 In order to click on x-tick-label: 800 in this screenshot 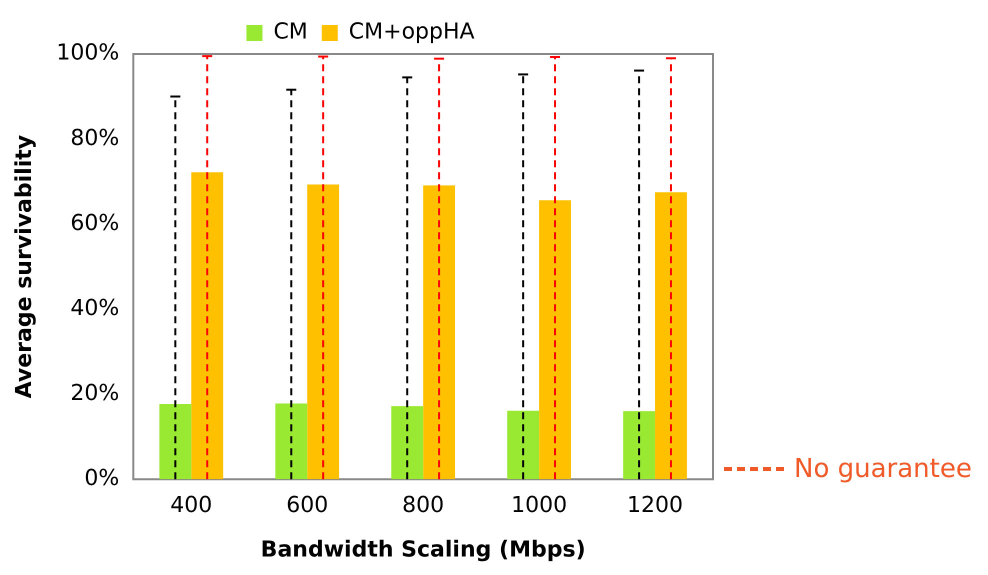, I will do `click(423, 505)`.